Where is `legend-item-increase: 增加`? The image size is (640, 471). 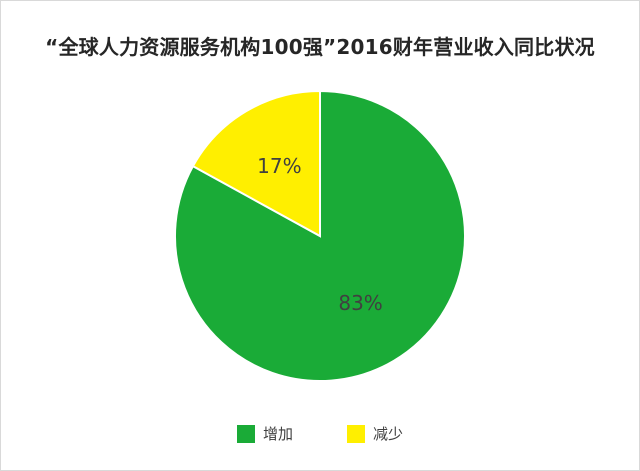 legend-item-increase: 增加 is located at coordinates (264, 433).